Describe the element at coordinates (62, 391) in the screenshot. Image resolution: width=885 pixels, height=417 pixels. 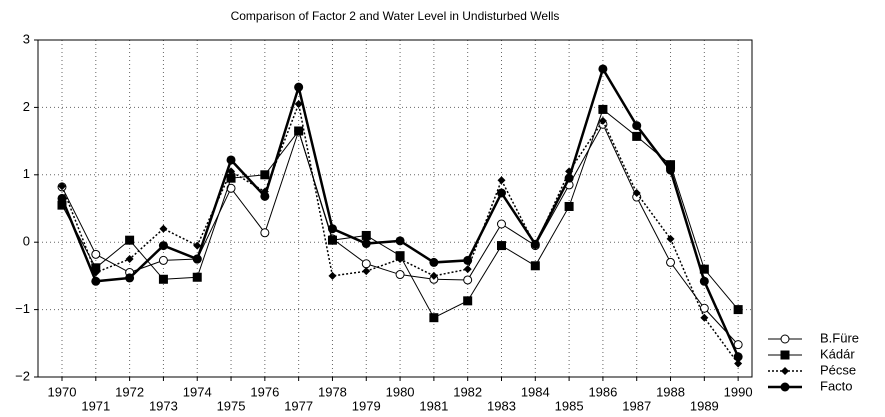
I see `x-tick-label: 1970` at that location.